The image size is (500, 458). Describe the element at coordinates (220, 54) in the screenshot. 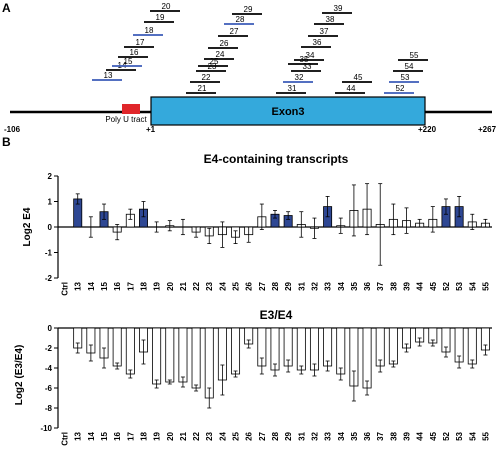

I see `oligo-24-label: 24` at that location.